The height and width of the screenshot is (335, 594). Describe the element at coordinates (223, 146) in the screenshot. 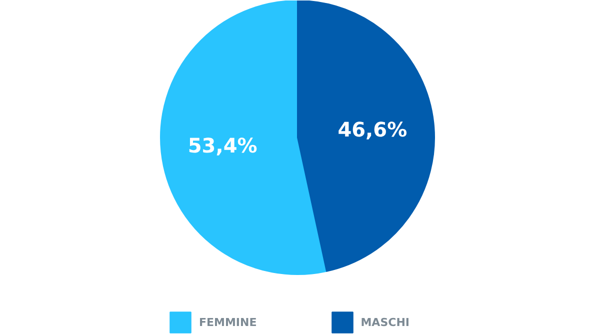

I see `data-label: 53,4%` at that location.